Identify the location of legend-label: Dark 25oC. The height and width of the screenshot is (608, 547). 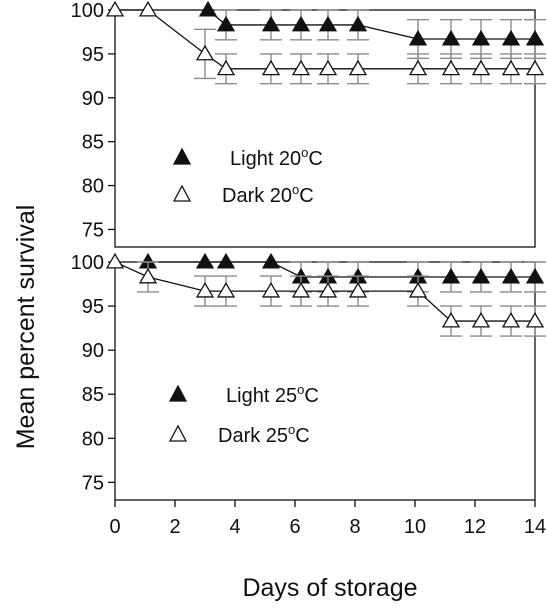
(264, 434).